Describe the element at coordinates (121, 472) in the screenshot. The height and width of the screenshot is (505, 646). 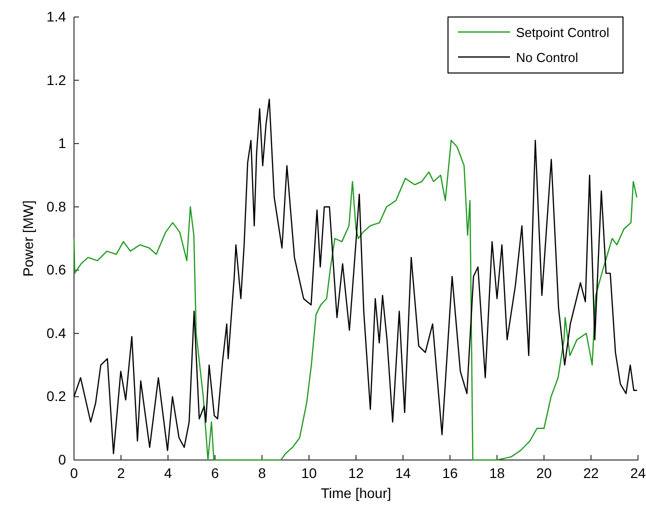
I see `x-tick-label: 2` at that location.